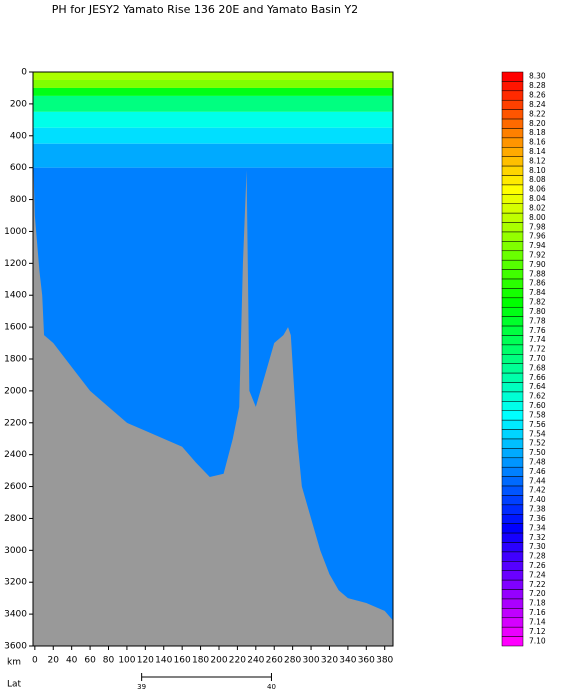 The width and height of the screenshot is (565, 692). Describe the element at coordinates (537, 518) in the screenshot. I see `colorbar-label: 7.36` at that location.